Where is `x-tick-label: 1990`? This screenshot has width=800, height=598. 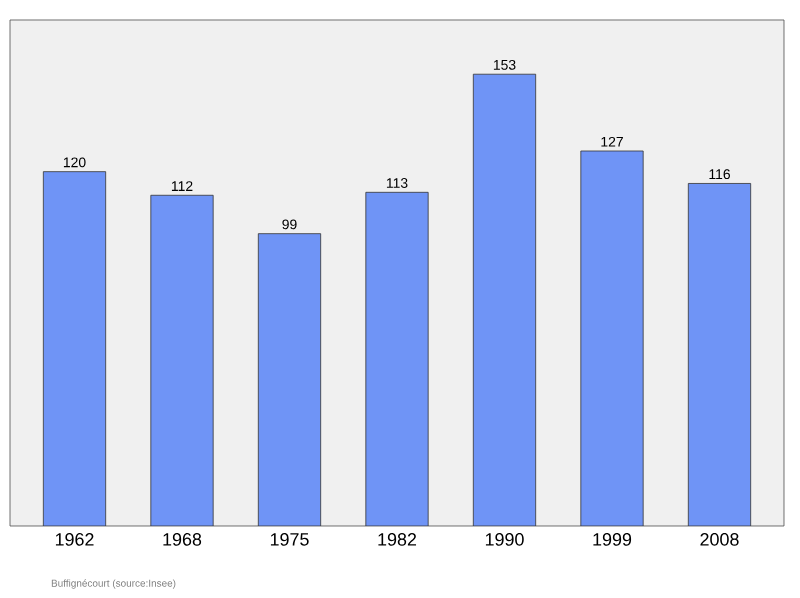
x-tick-label: 1990 is located at coordinates (504, 539).